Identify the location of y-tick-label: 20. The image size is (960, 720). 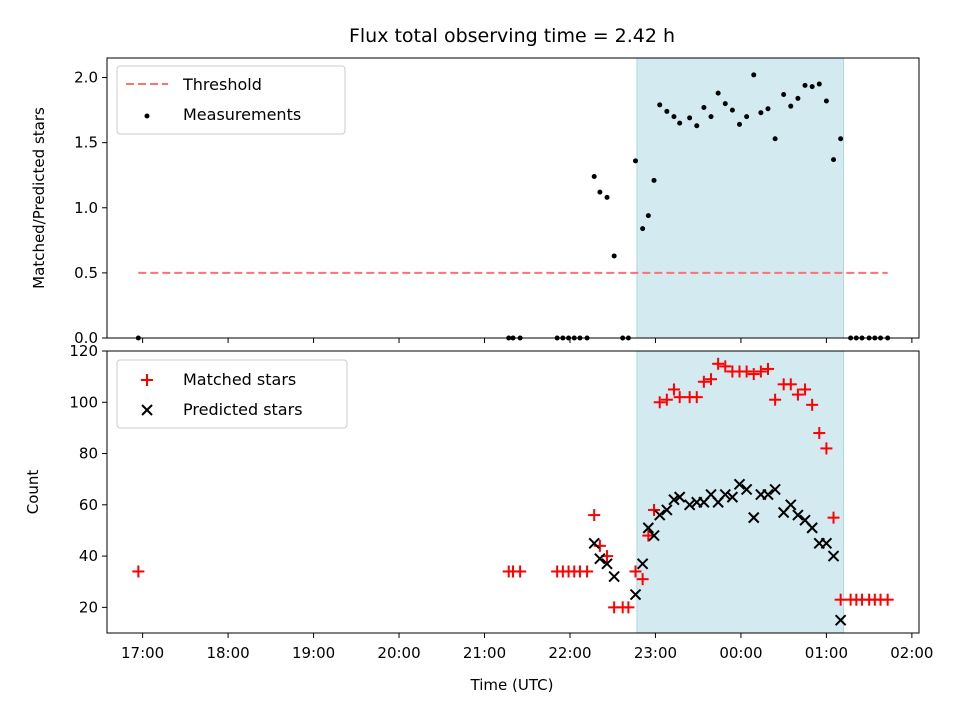
(88, 607).